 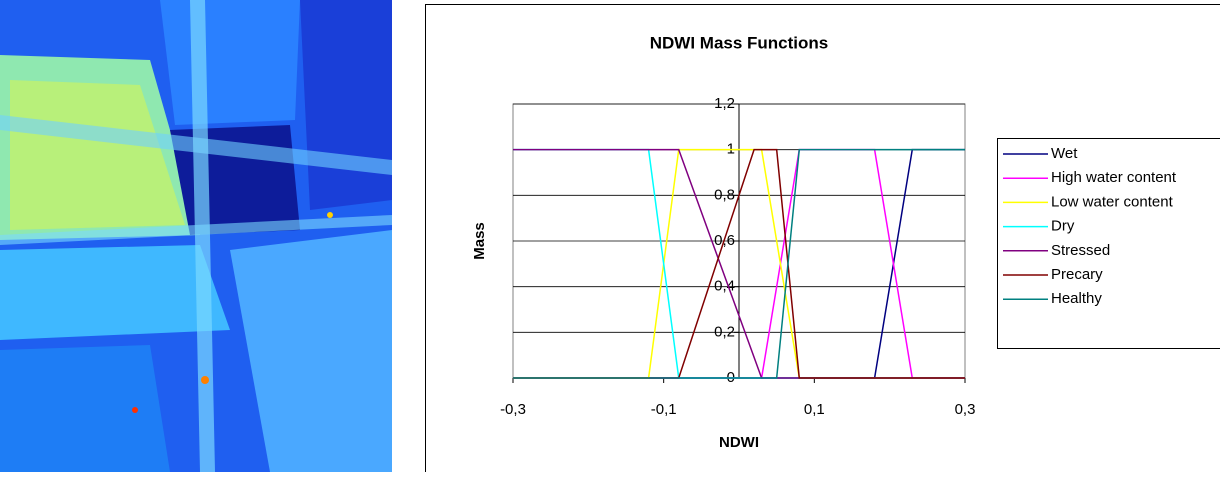 I want to click on y-axis-label: Mass, so click(x=479, y=241).